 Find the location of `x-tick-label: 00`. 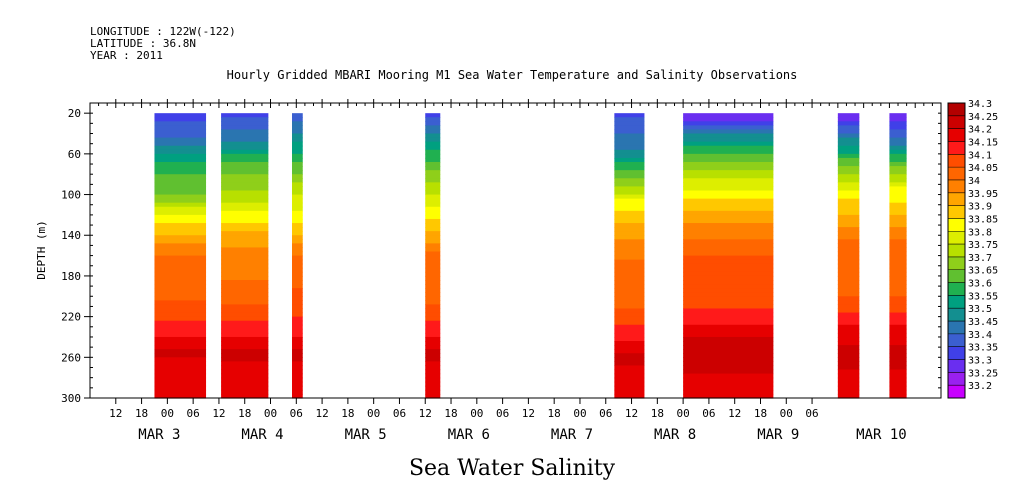

x-tick-label: 00 is located at coordinates (373, 413).